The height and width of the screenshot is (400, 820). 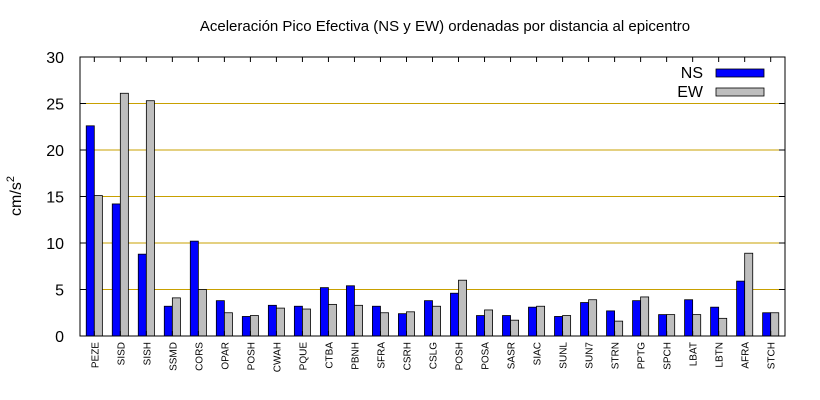 What do you see at coordinates (381, 355) in the screenshot?
I see `x-tick-label-sfra: SFRA` at bounding box center [381, 355].